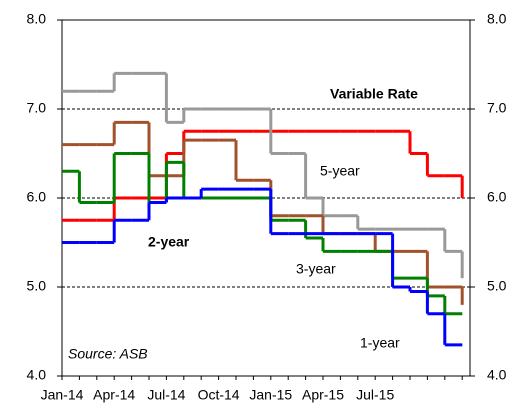 This screenshot has width=514, height=407. What do you see at coordinates (37, 375) in the screenshot?
I see `y-tick-label: 4.0` at bounding box center [37, 375].